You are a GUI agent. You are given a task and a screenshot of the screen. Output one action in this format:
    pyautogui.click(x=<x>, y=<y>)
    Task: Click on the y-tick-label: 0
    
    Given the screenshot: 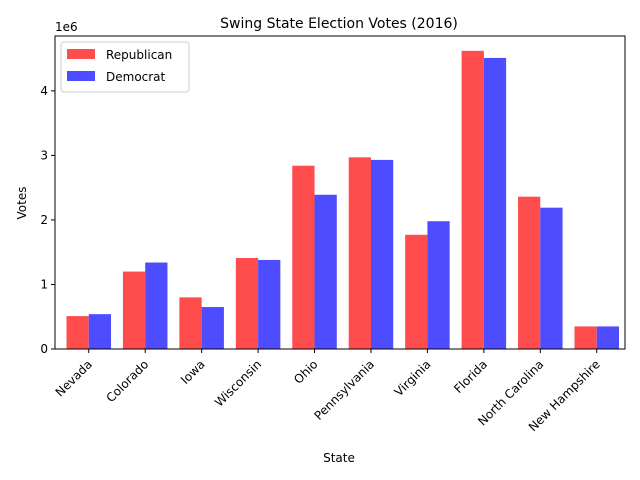 What is the action you would take?
    pyautogui.click(x=44, y=349)
    